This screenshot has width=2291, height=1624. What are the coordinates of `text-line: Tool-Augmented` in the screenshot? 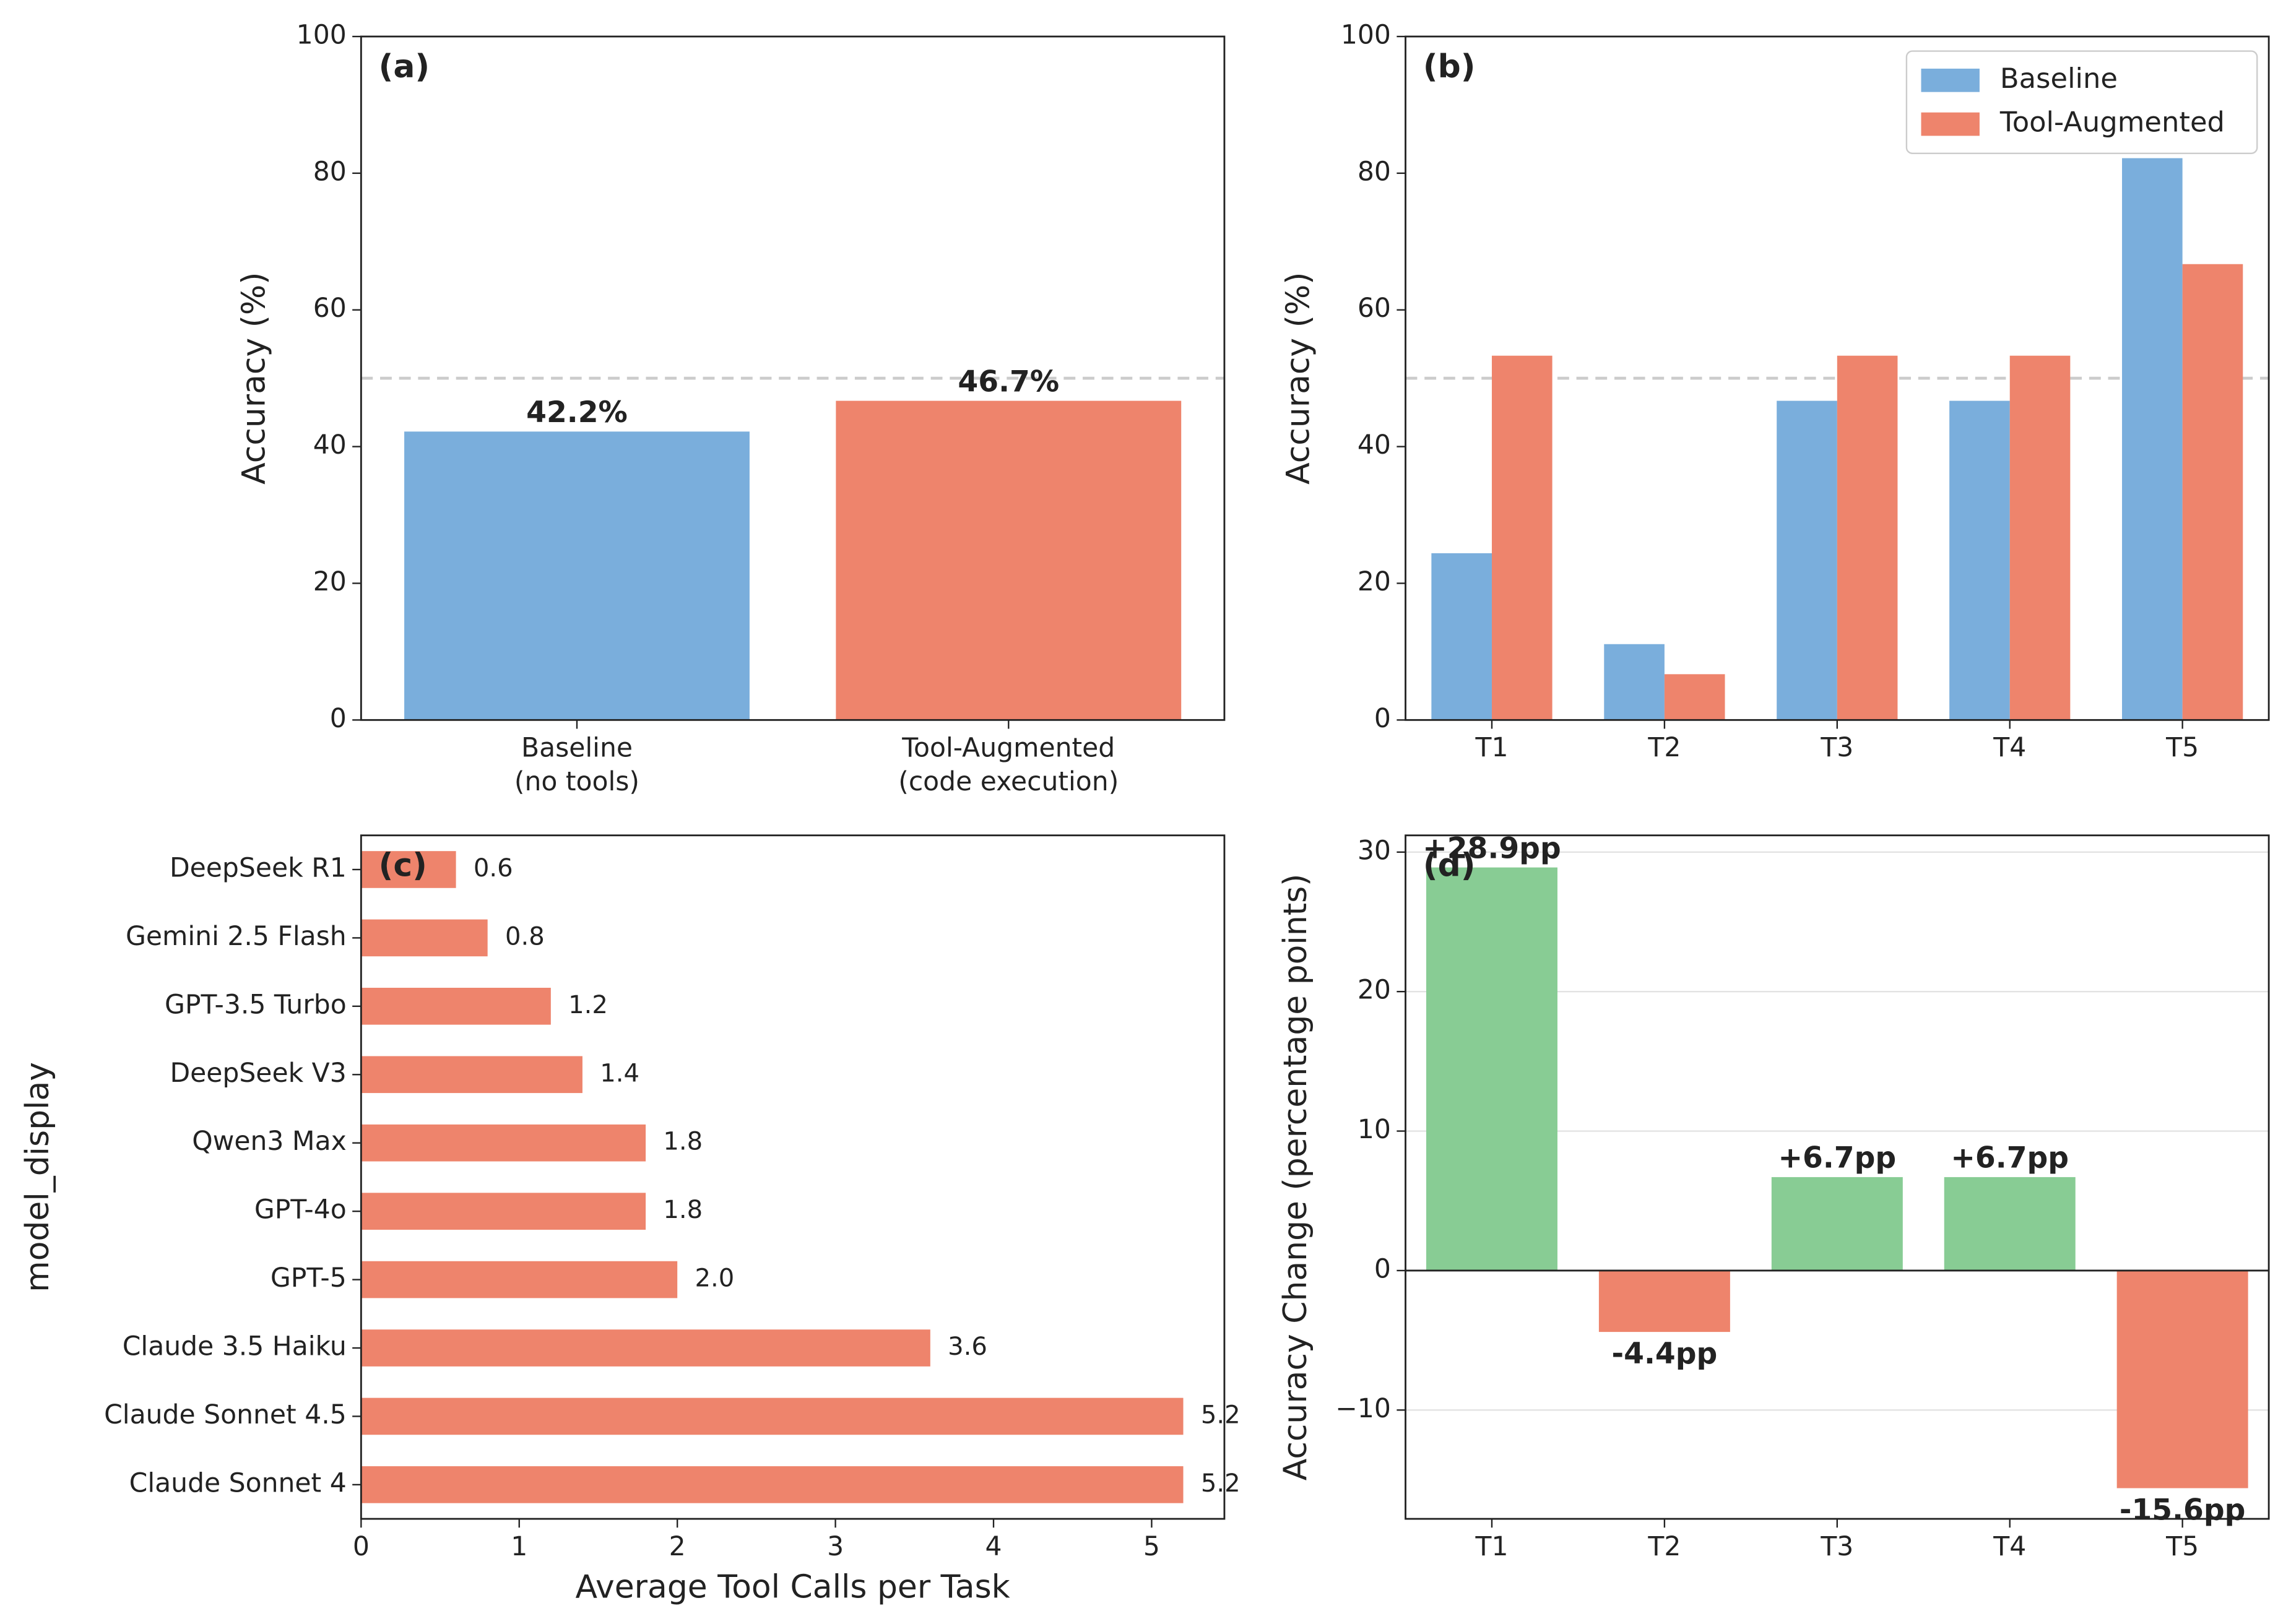 It's located at (1008, 748).